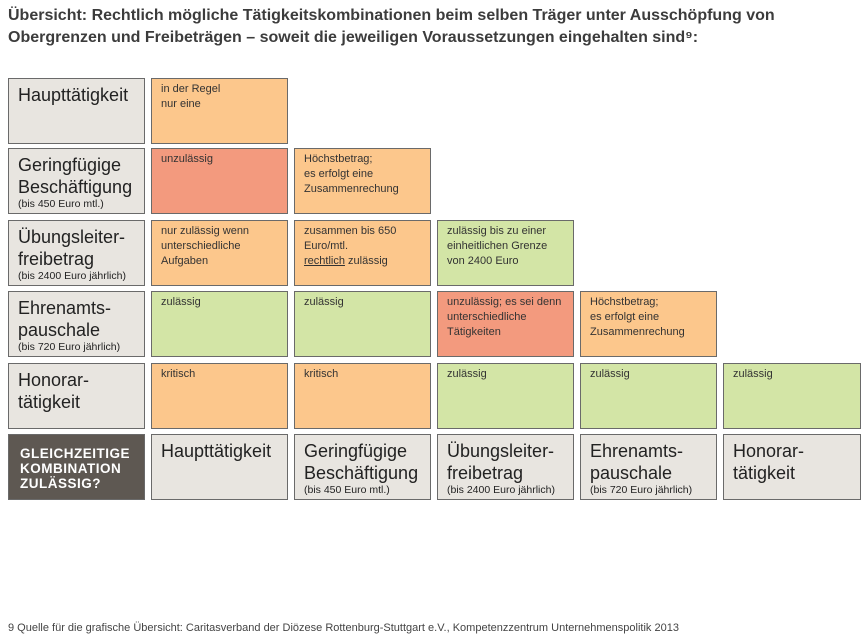 Image resolution: width=868 pixels, height=640 pixels. I want to click on matrix-cell: in der Regel nur eine, so click(219, 111).